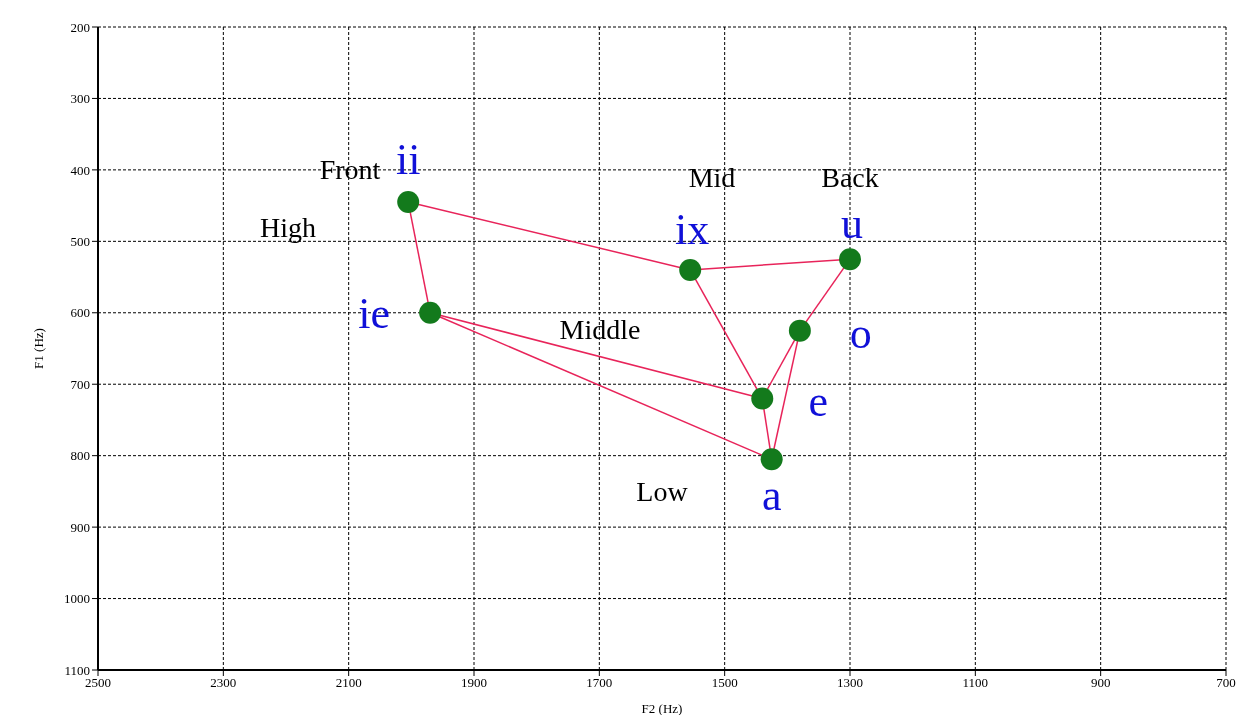 This screenshot has width=1244, height=723. I want to click on annotation: Middle, so click(600, 329).